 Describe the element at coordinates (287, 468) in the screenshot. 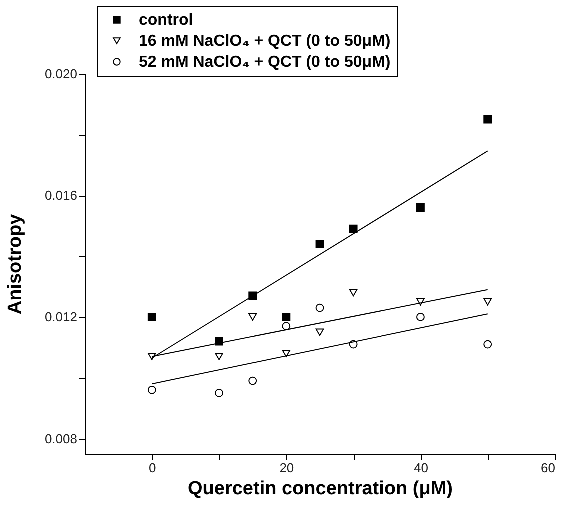

I see `x-tick-label: 20` at that location.